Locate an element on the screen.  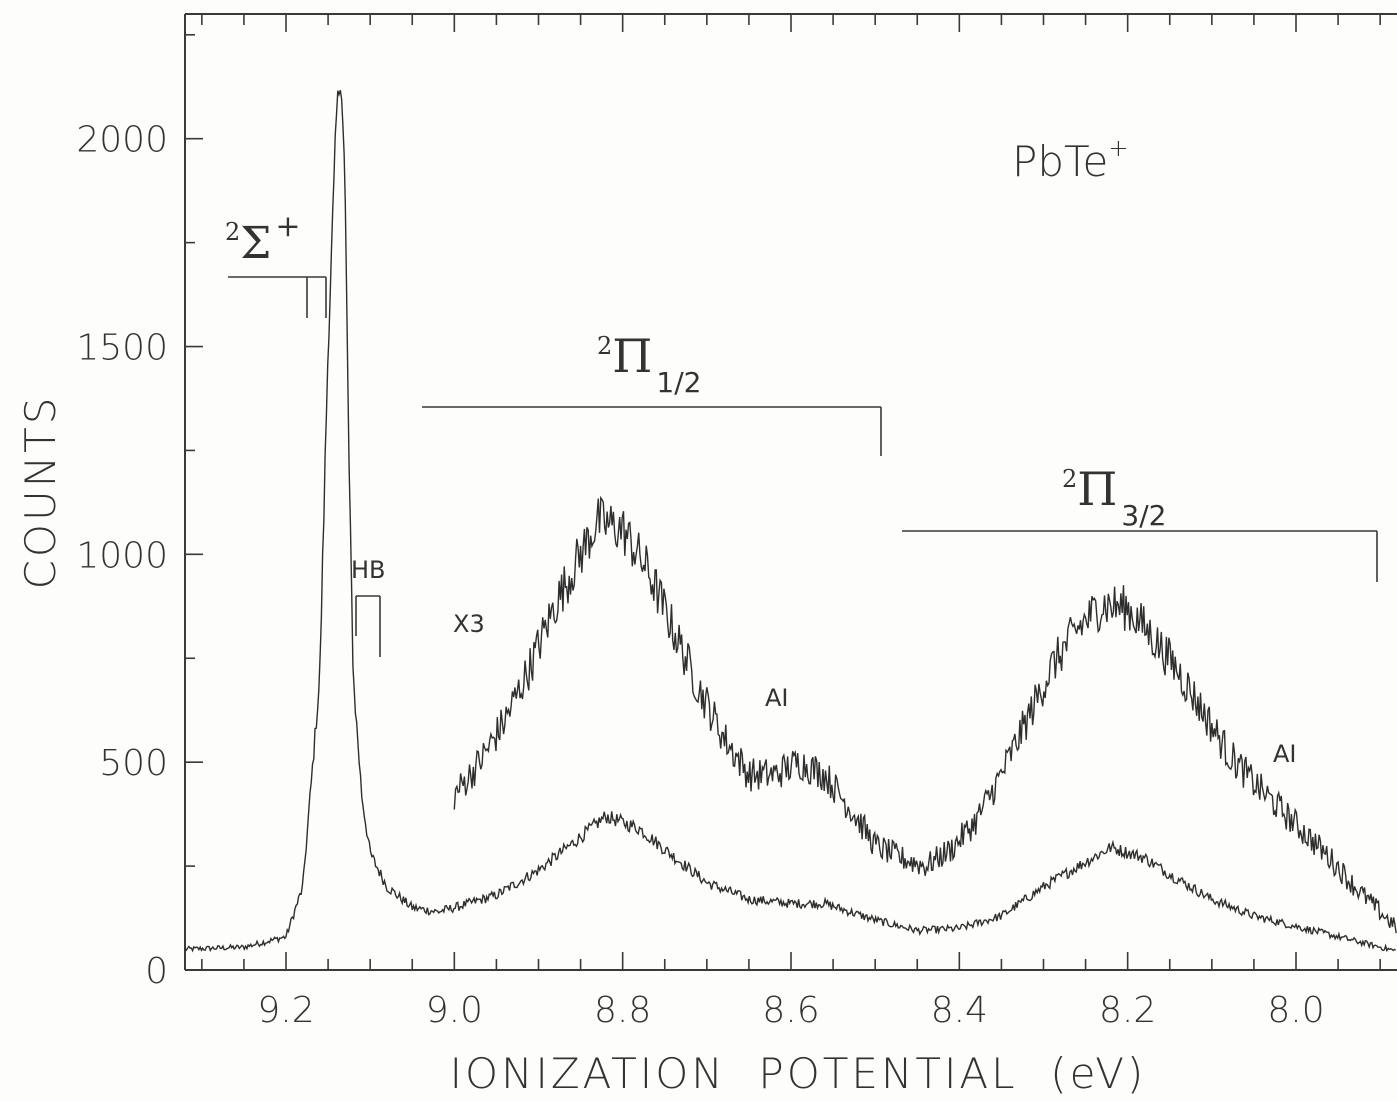
species-label: PbTe+ is located at coordinates (1070, 160).